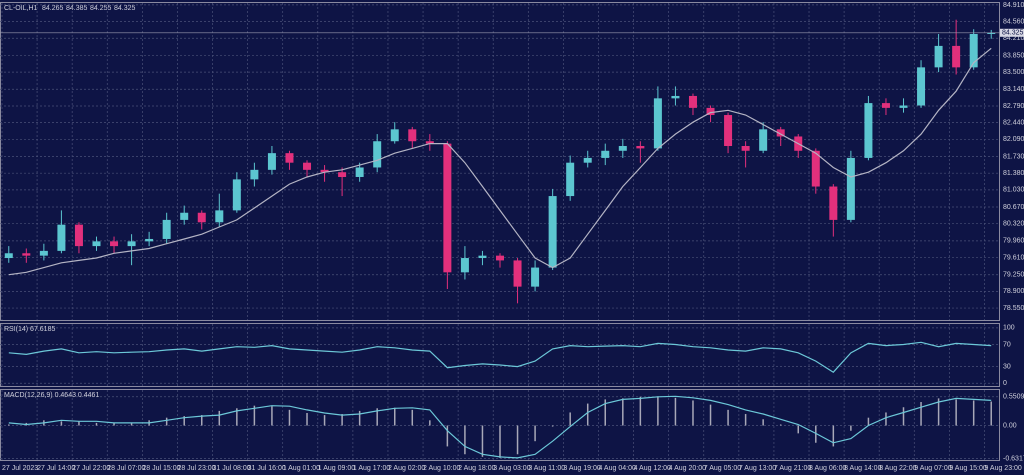 The height and width of the screenshot is (475, 1024). What do you see at coordinates (1013, 291) in the screenshot?
I see `y-tick-label: 78.900` at bounding box center [1013, 291].